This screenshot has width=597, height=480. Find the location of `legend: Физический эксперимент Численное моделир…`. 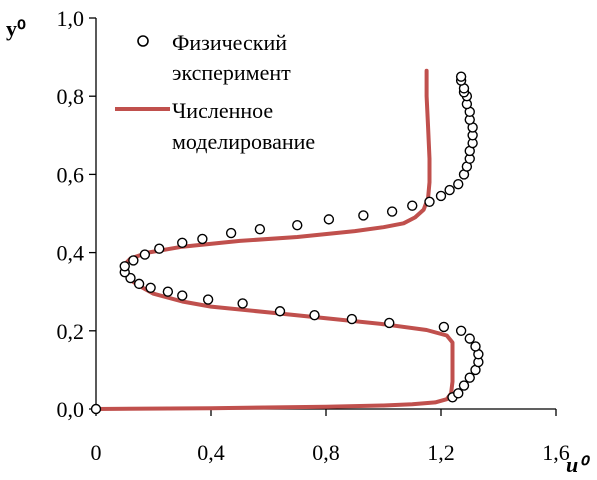

legend: Физический эксперимент Численное моделир… is located at coordinates (215, 92).